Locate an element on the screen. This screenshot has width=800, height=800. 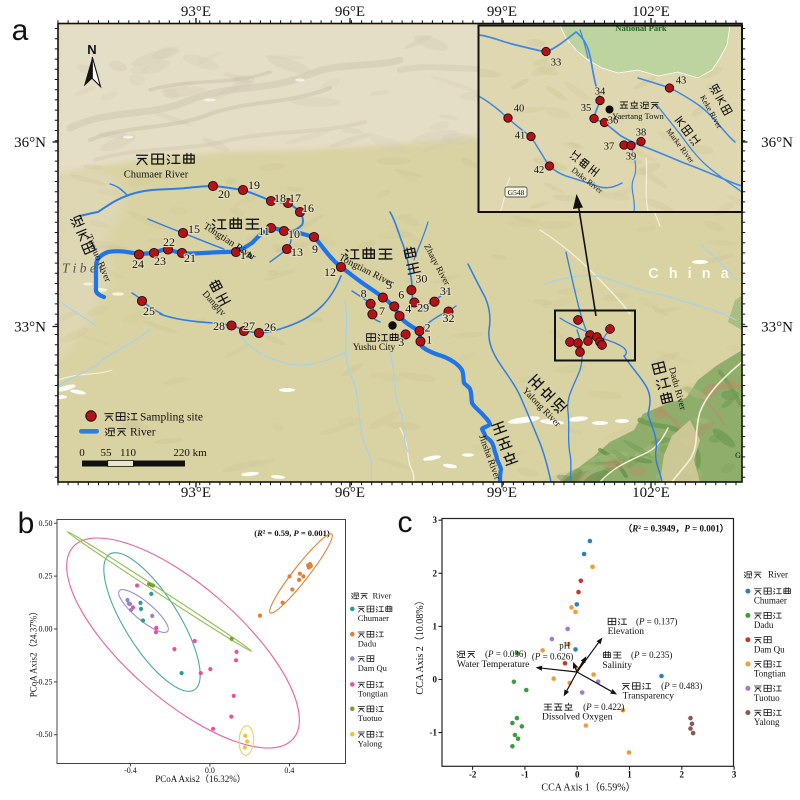
svg-text: 32 is located at coordinates (449, 318).